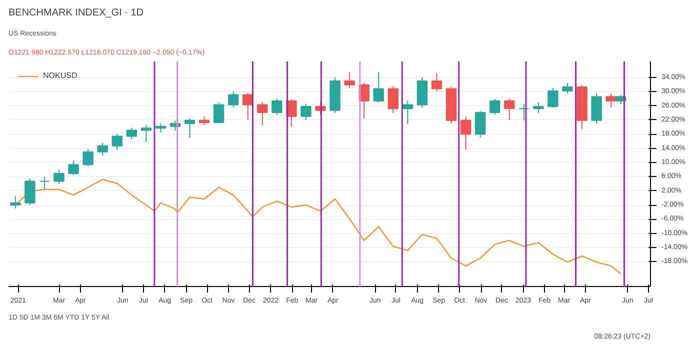 The image size is (690, 345). What do you see at coordinates (60, 75) in the screenshot?
I see `legend-label: NOKUSD` at bounding box center [60, 75].